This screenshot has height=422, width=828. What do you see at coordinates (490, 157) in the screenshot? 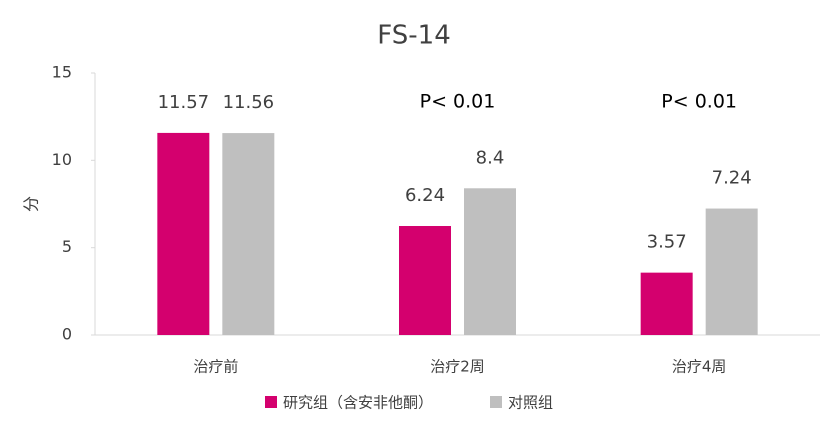
I see `value-label: 8.4` at bounding box center [490, 157].